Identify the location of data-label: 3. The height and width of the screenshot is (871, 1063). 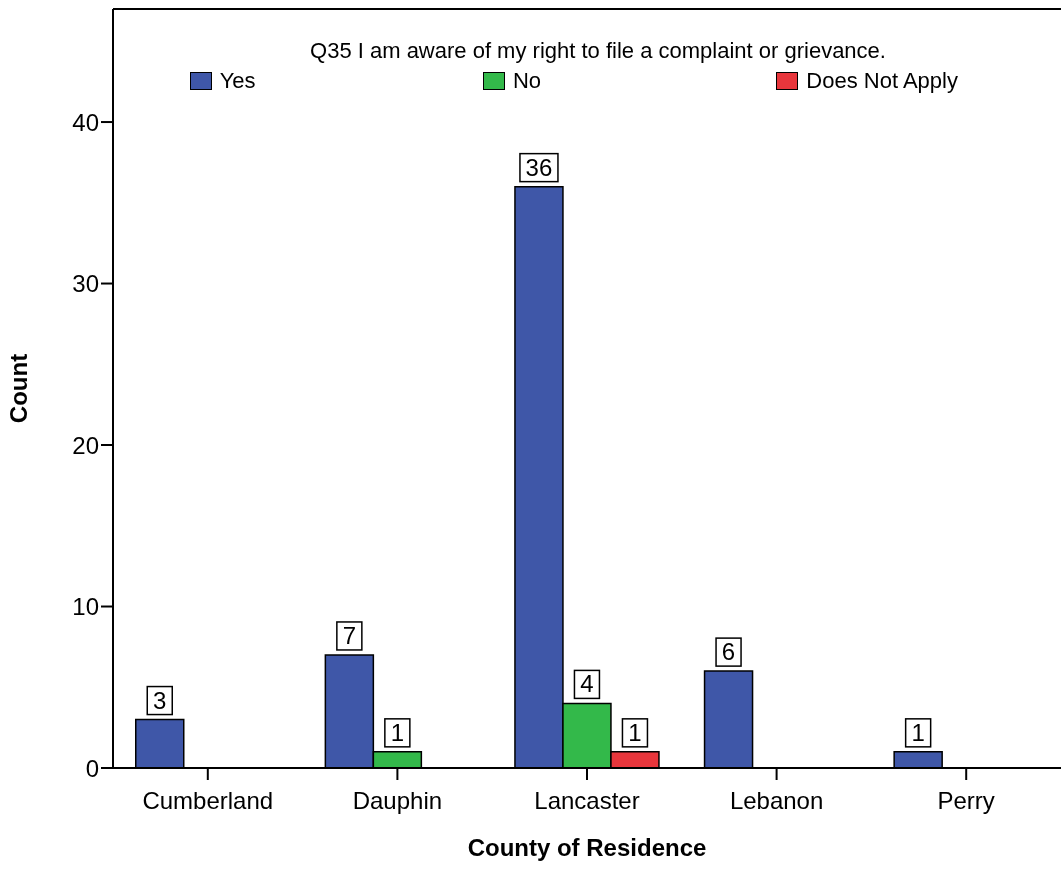
(160, 700).